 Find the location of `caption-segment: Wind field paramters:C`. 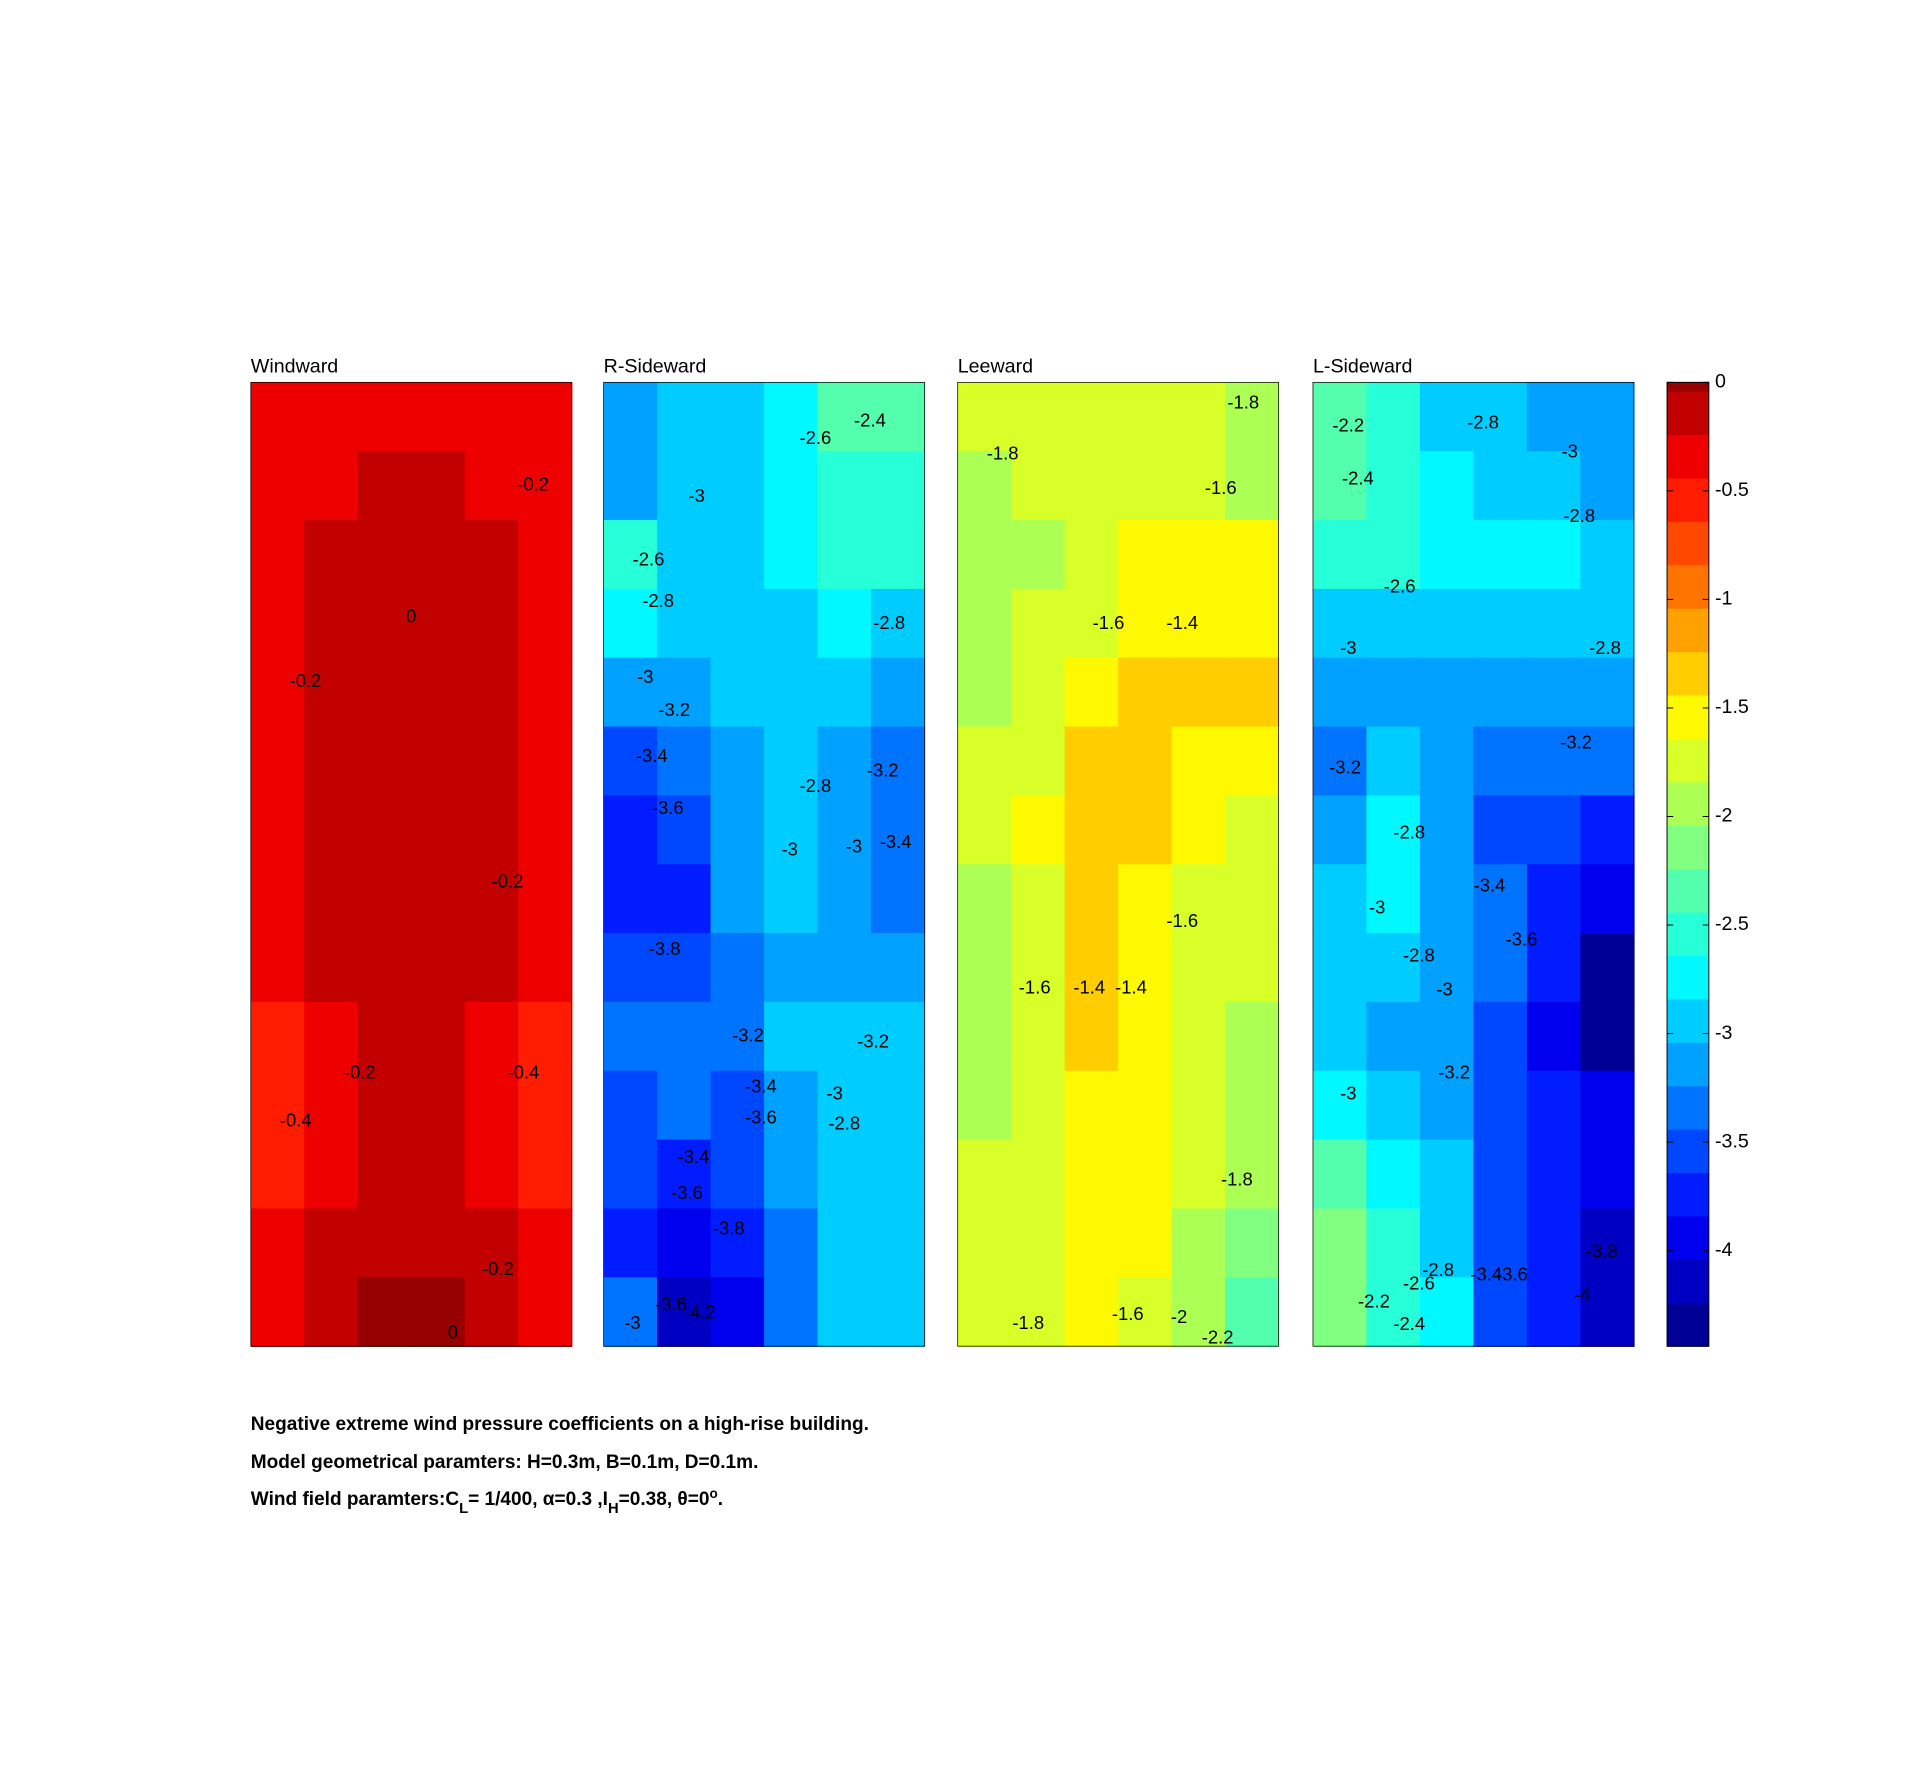

caption-segment: Wind field paramters:C is located at coordinates (355, 1499).